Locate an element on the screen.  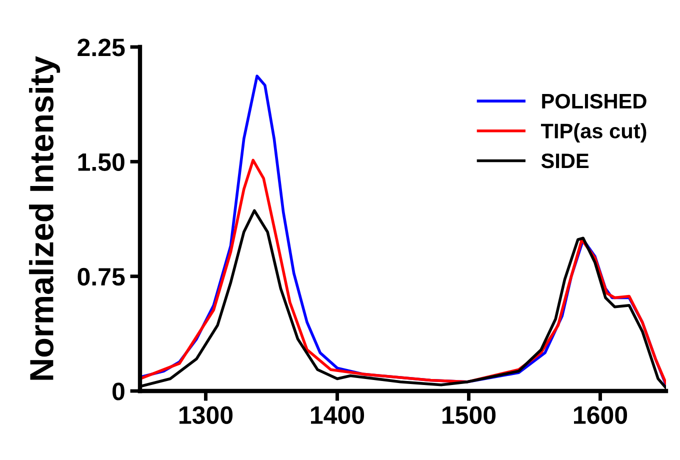
y-tick-label: 0.75 is located at coordinates (101, 277).